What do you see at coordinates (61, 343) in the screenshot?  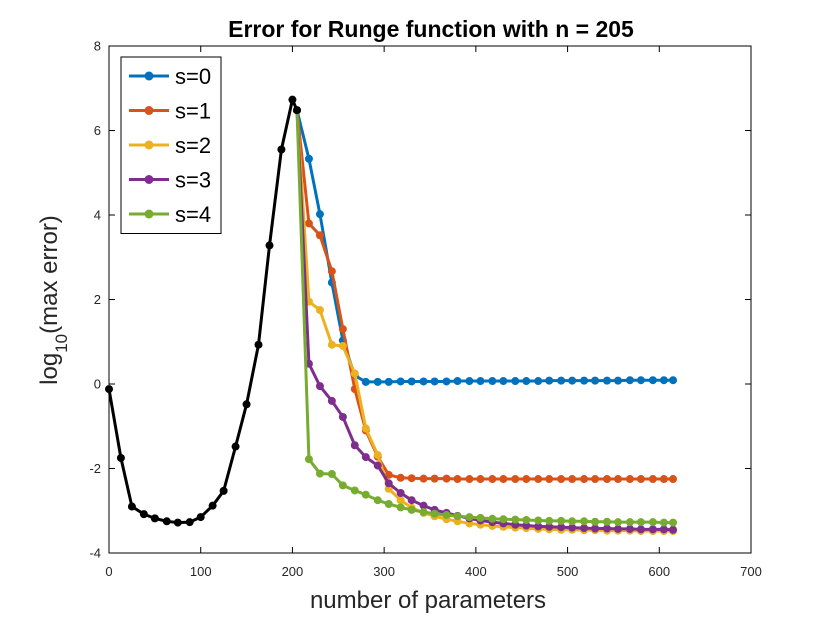 I see `y-axis-label-subscript: 10` at bounding box center [61, 343].